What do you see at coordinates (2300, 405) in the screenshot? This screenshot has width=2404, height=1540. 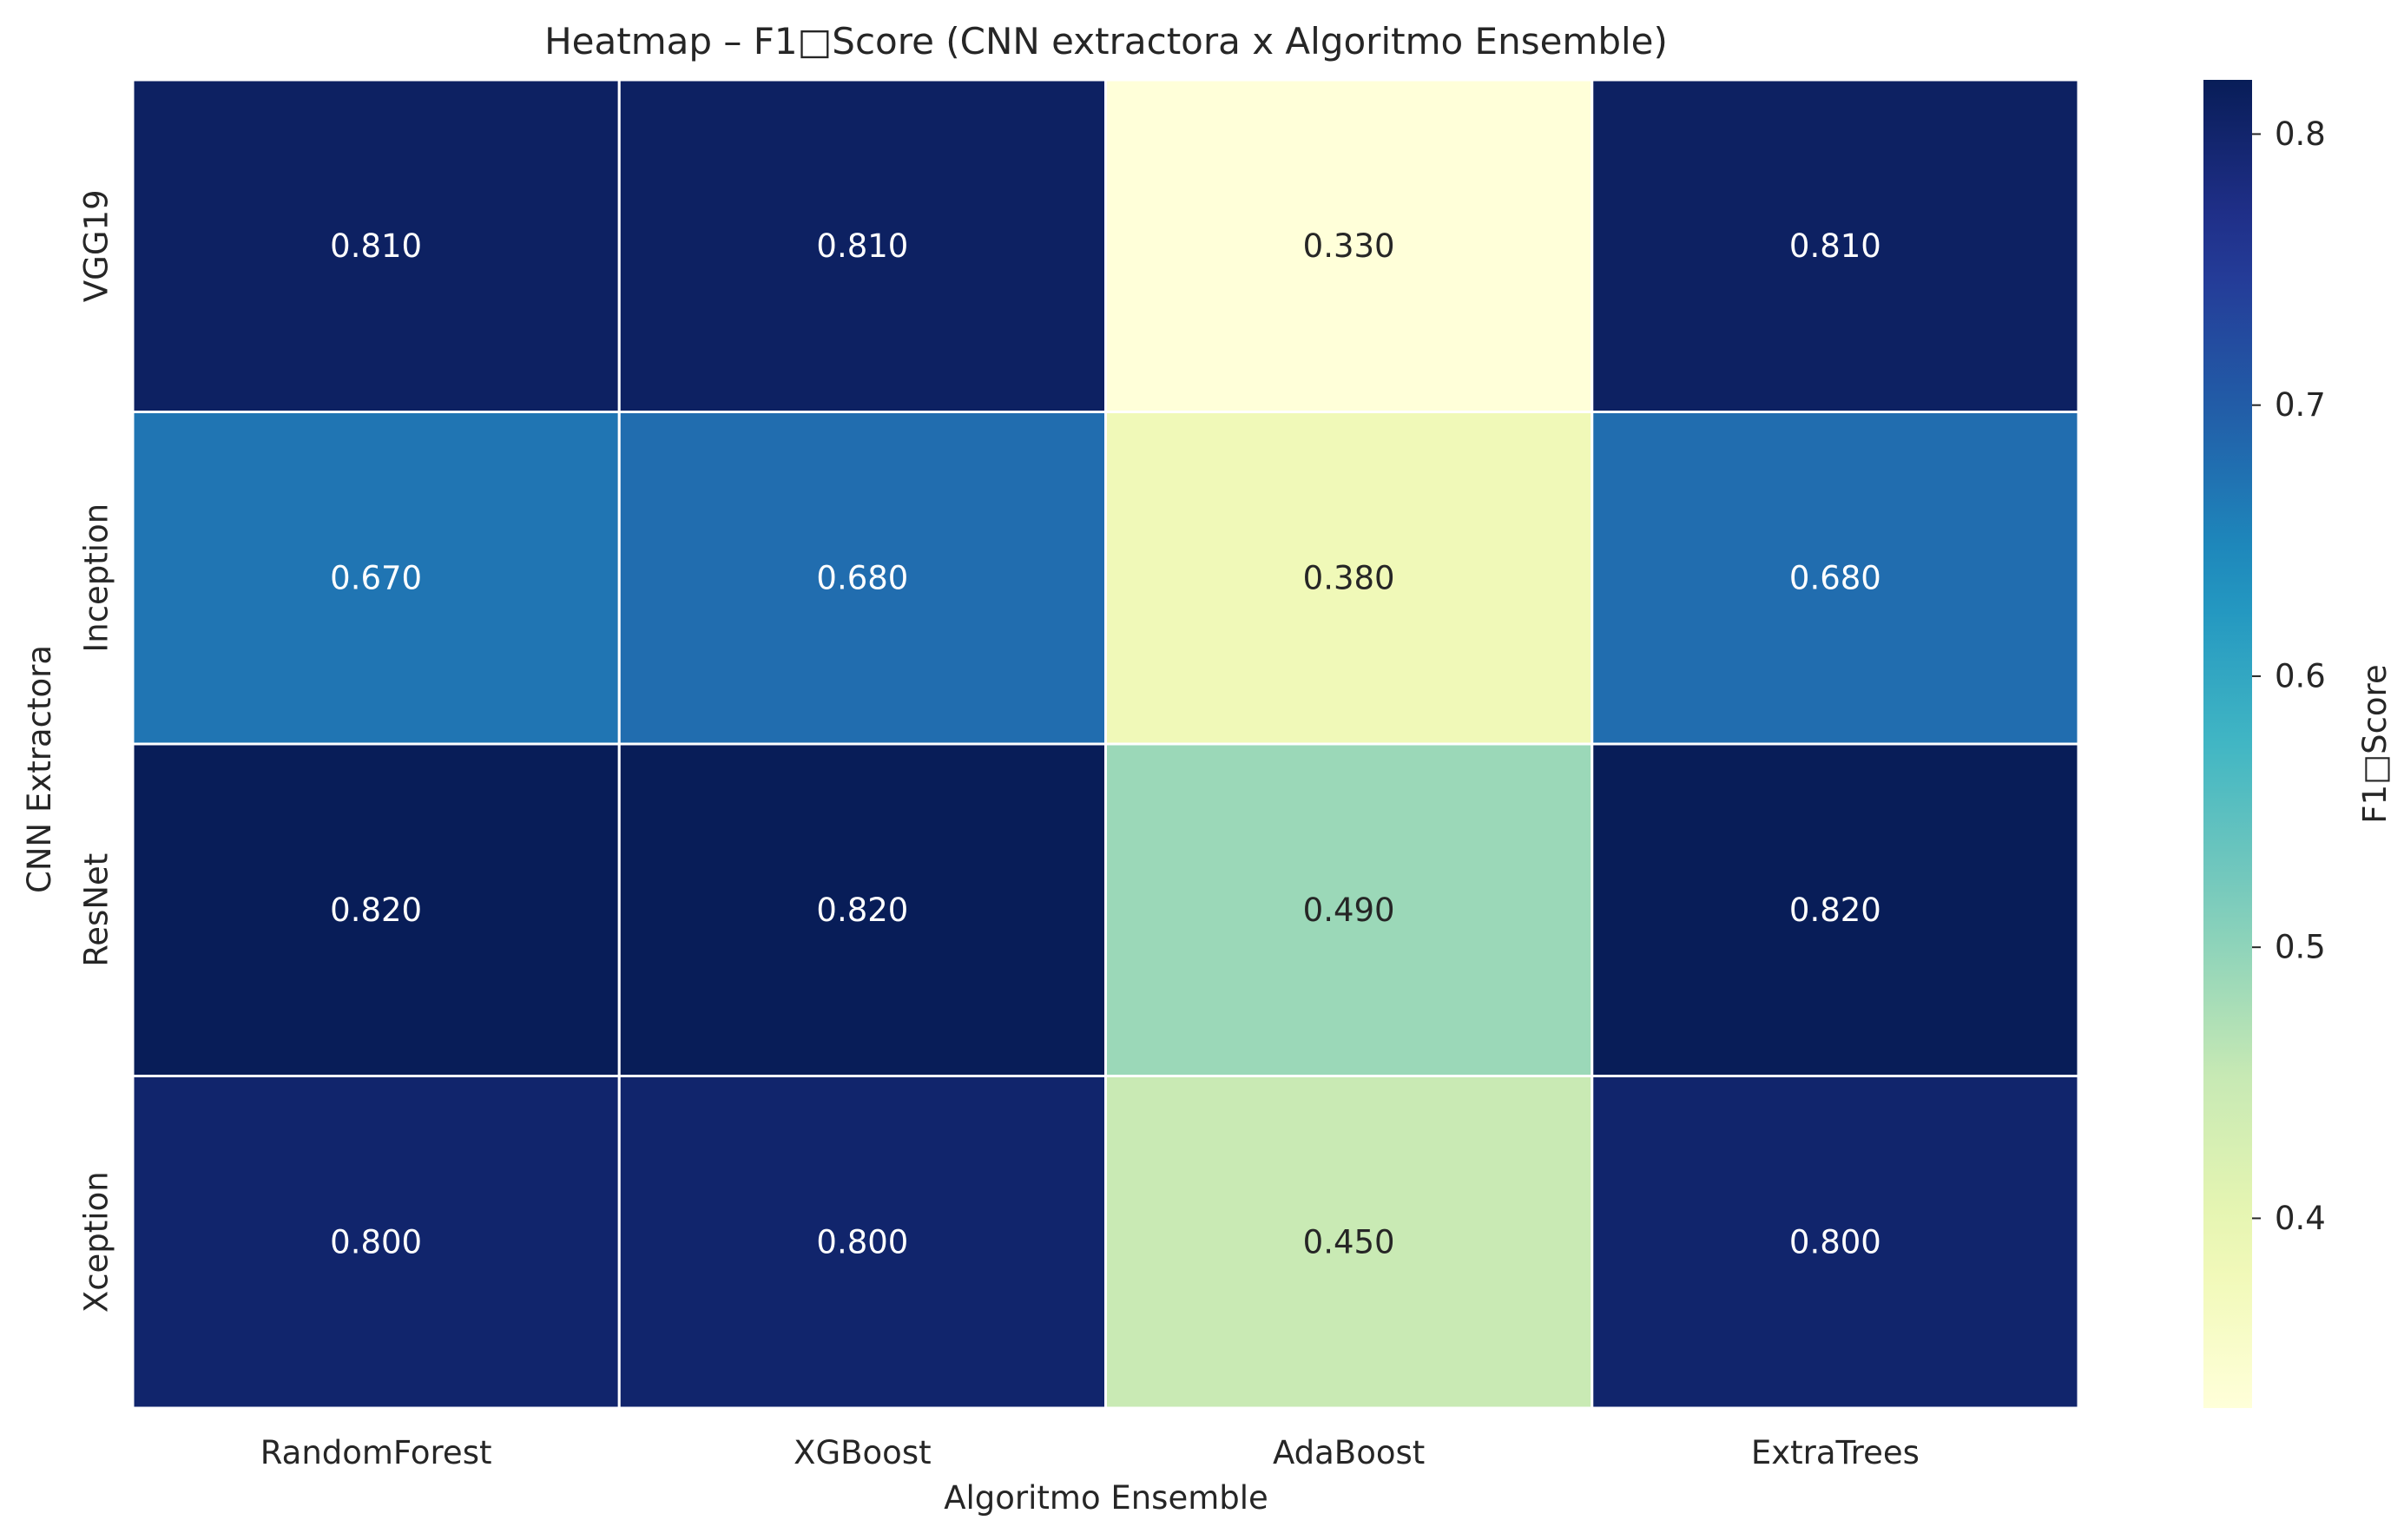 I see `colorbar-tick-label: 0.7` at bounding box center [2300, 405].